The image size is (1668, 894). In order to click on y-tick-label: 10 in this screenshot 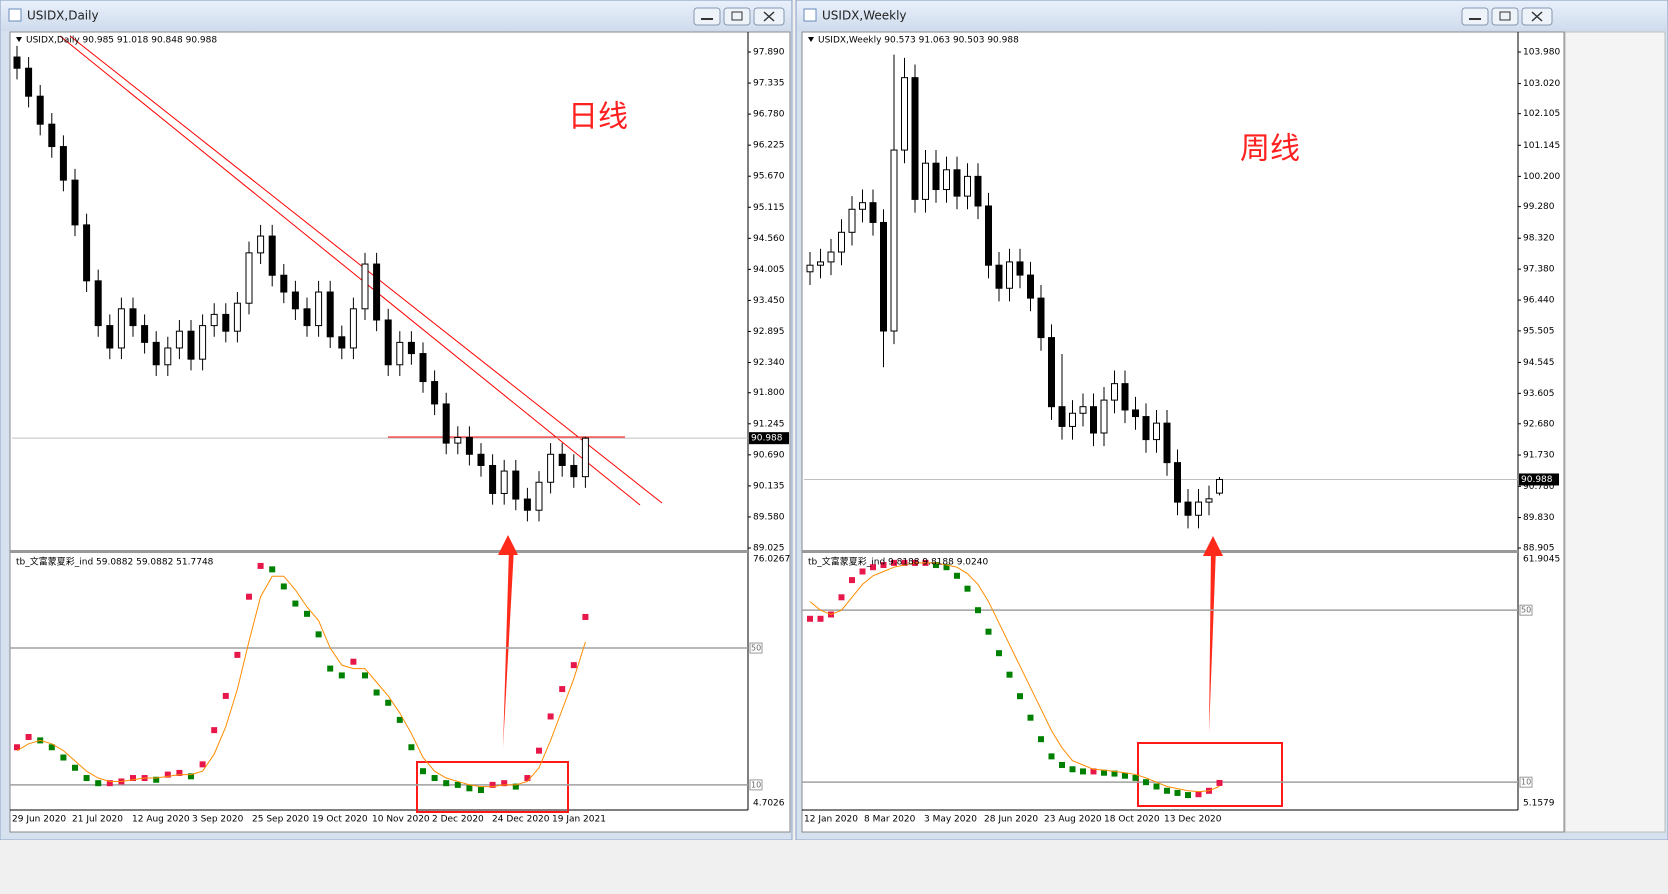, I will do `click(1526, 782)`.